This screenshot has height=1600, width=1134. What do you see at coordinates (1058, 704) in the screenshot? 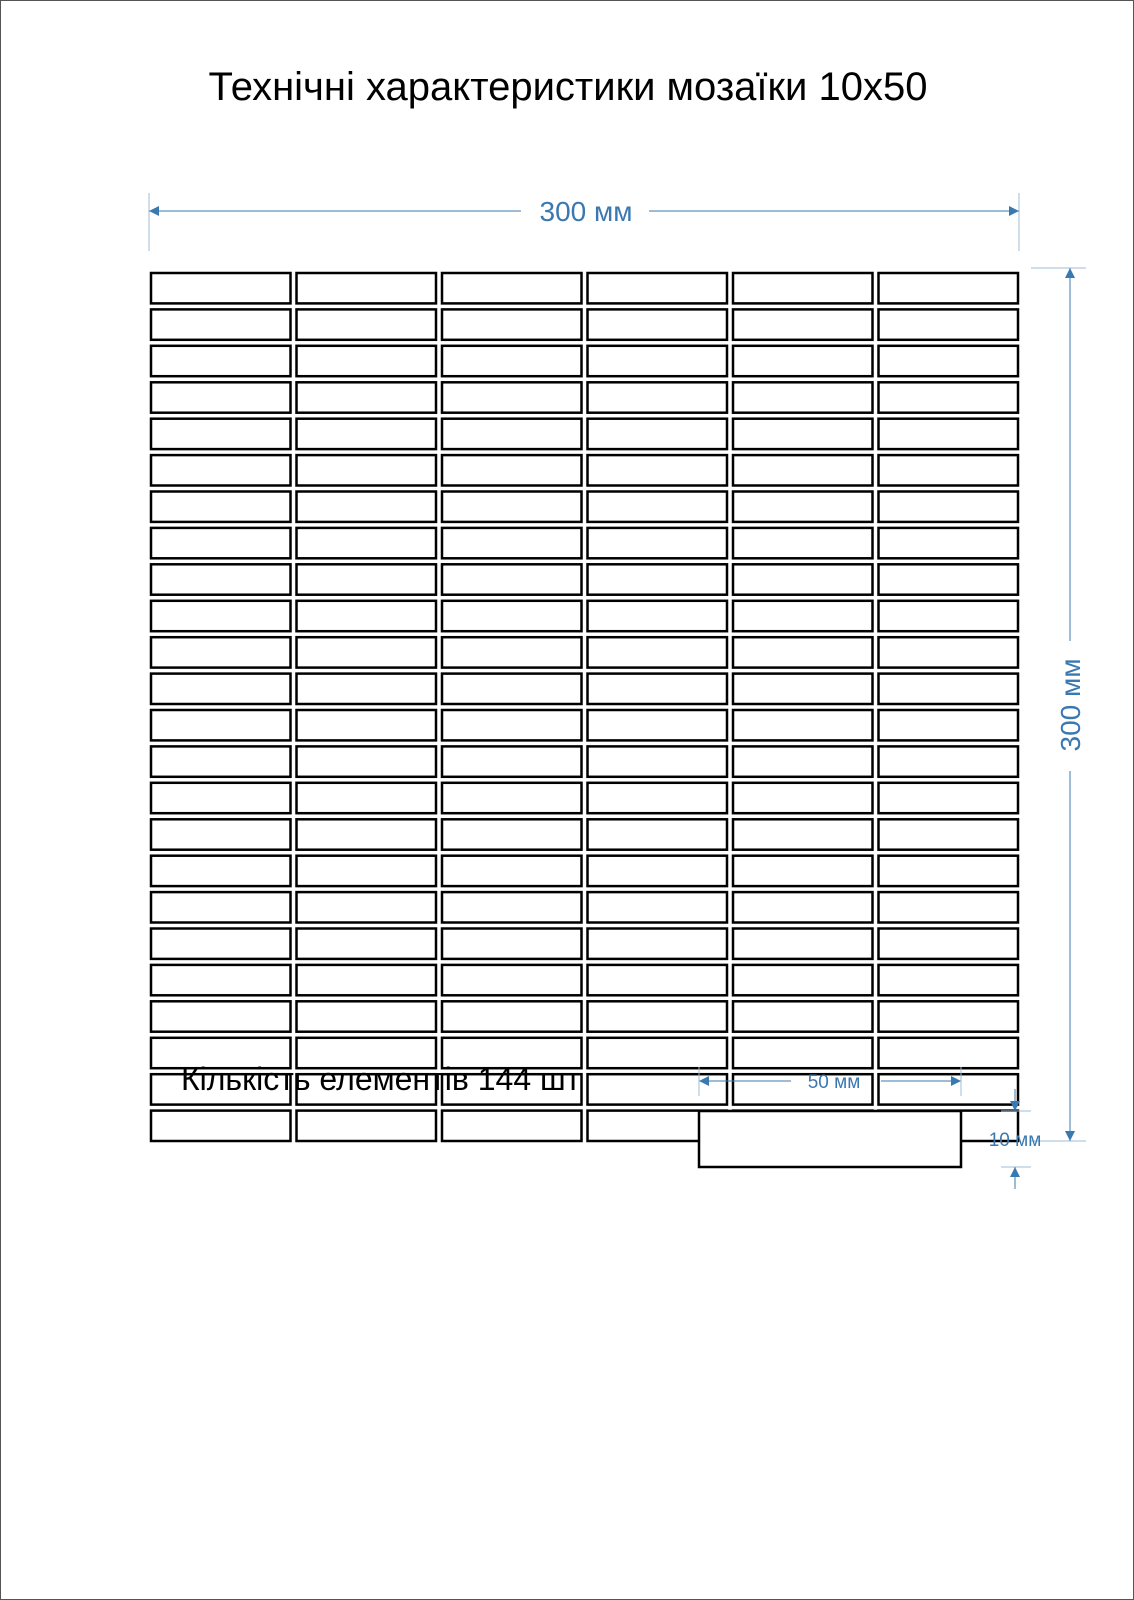
I see `sheet-height-dimension: 300 мм` at bounding box center [1058, 704].